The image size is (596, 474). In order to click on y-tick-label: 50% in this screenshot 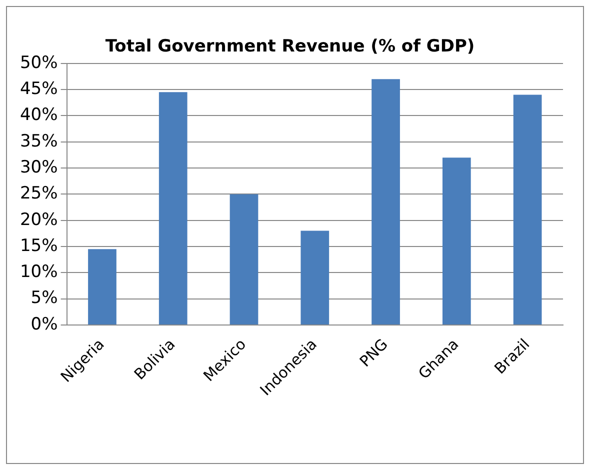, I will do `click(39, 62)`.